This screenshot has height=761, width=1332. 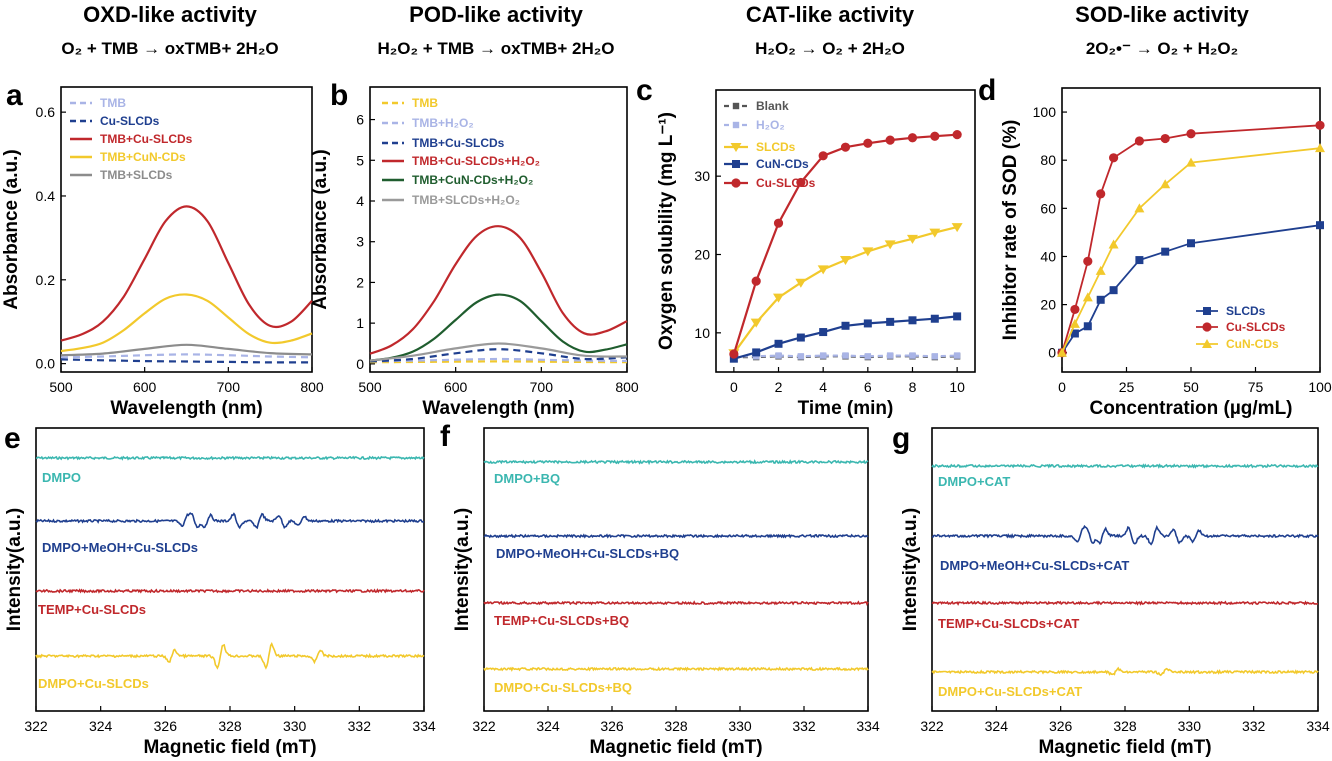 What do you see at coordinates (1048, 208) in the screenshot?
I see `y-tick-label: 60` at bounding box center [1048, 208].